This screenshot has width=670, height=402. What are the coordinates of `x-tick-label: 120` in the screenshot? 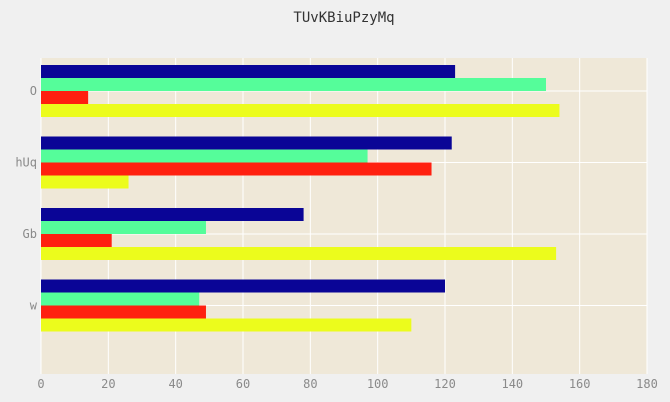 It's located at (445, 384).